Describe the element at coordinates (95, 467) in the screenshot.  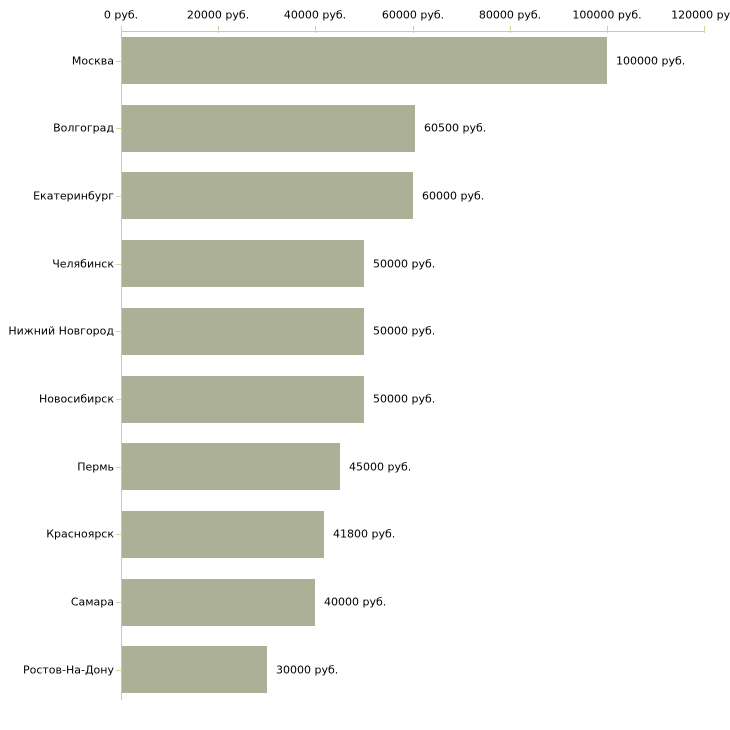
I see `category-label: Пермь` at that location.